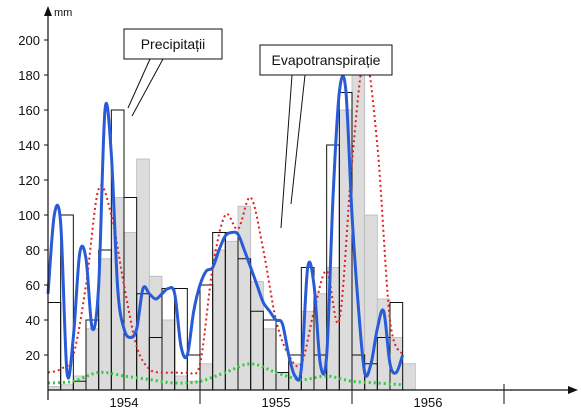 The height and width of the screenshot is (409, 581). I want to click on y-tick-label: 80, so click(33, 250).